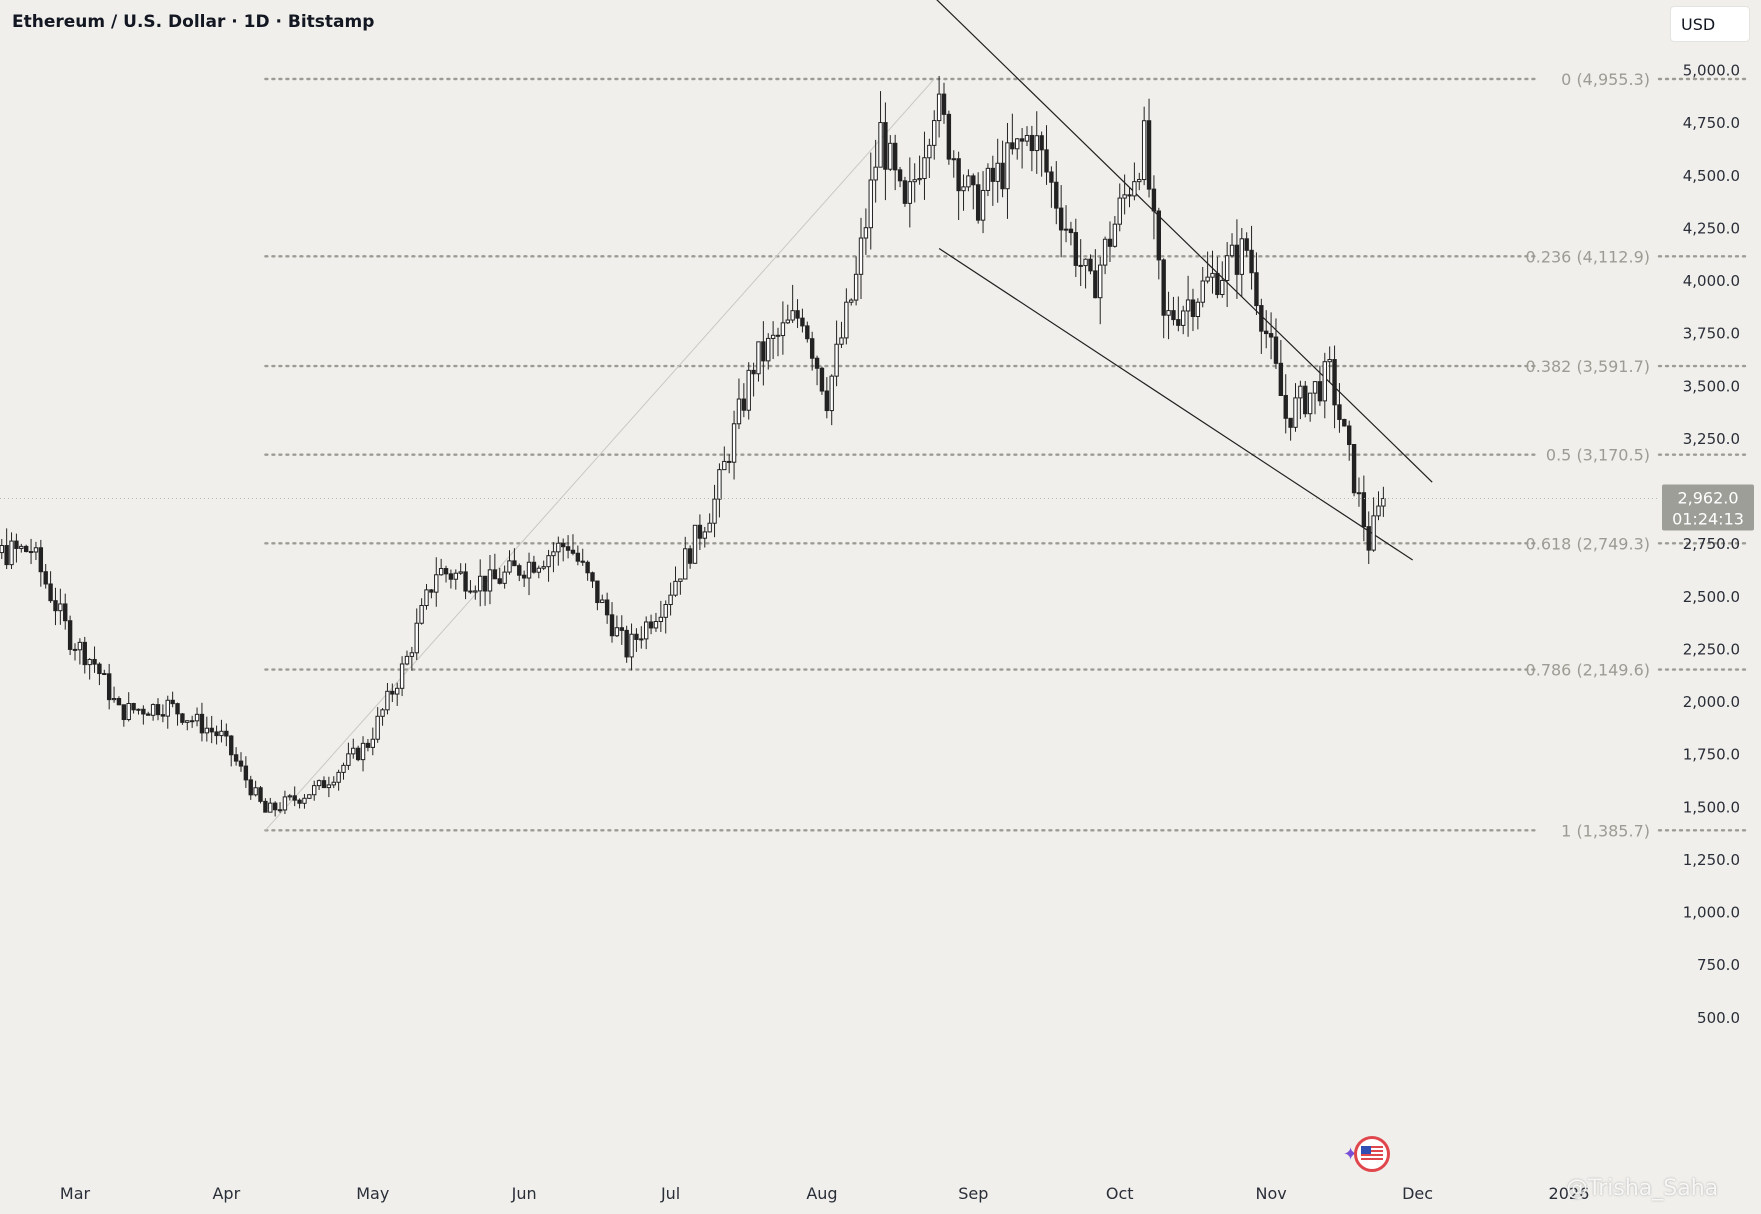  Describe the element at coordinates (524, 1193) in the screenshot. I see `x-tick-label: Jun` at that location.